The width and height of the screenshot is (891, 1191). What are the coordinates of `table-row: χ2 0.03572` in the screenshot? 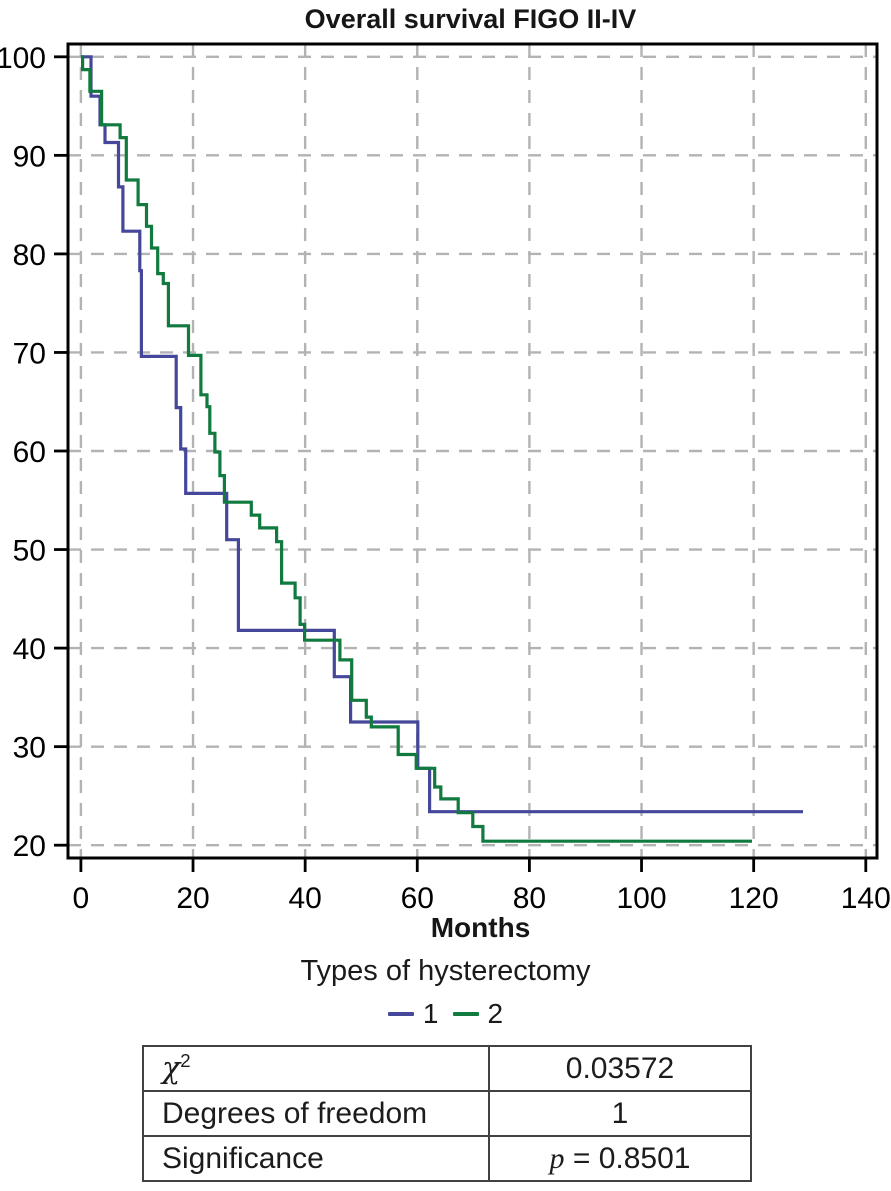 It's located at (447, 1068).